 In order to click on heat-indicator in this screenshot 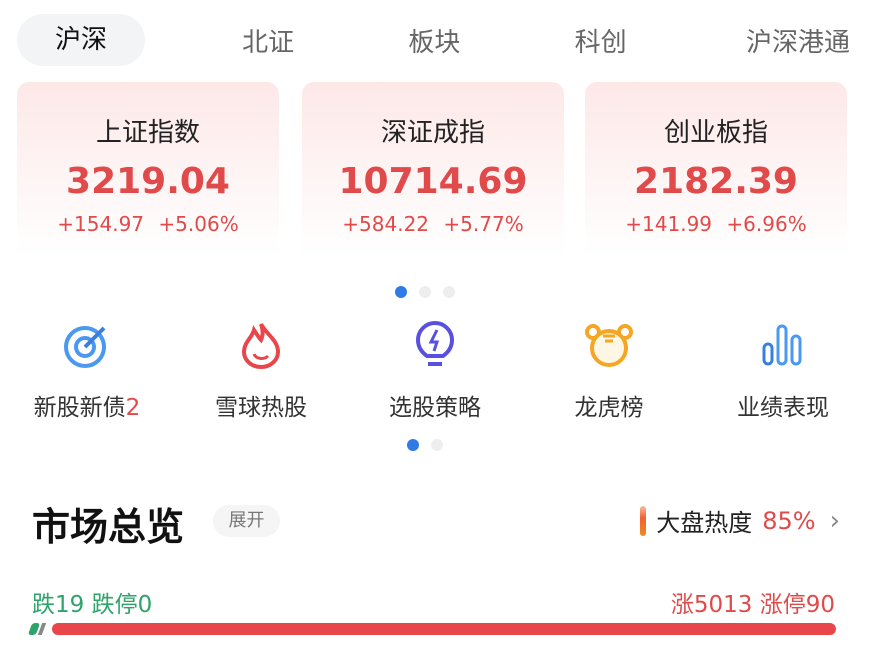, I will do `click(643, 520)`.